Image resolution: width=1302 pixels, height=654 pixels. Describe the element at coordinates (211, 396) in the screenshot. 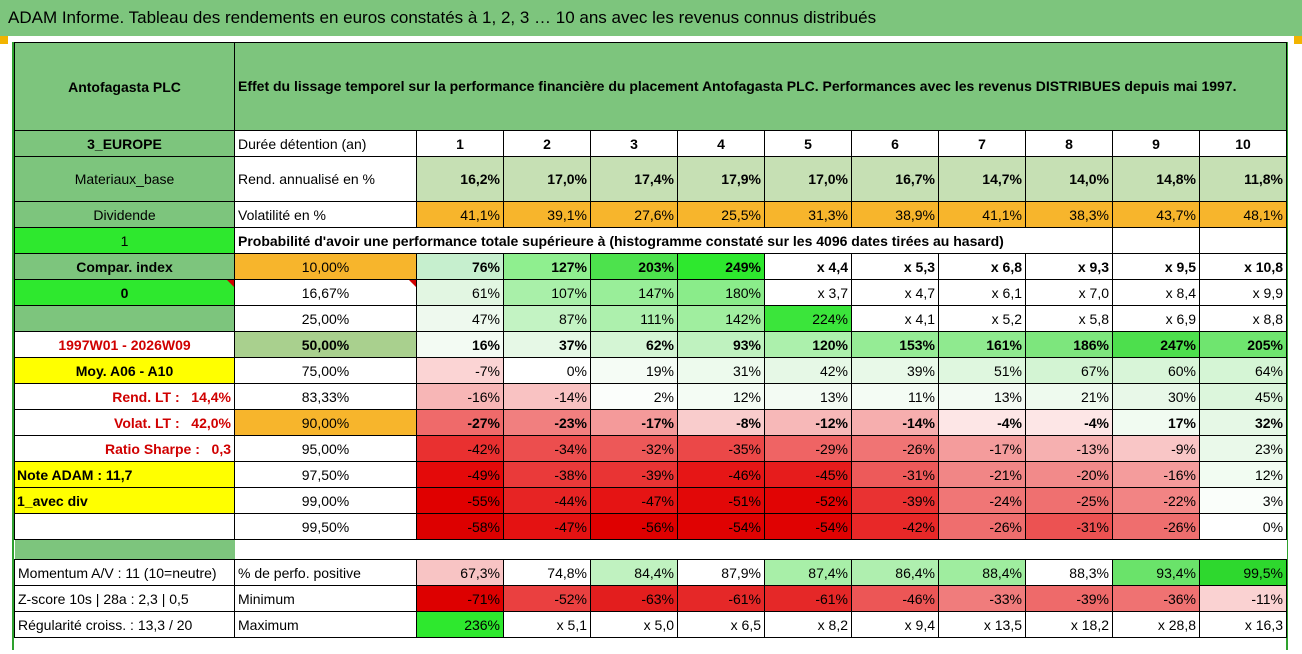

I see `long-term-return-value: 14,4%` at that location.